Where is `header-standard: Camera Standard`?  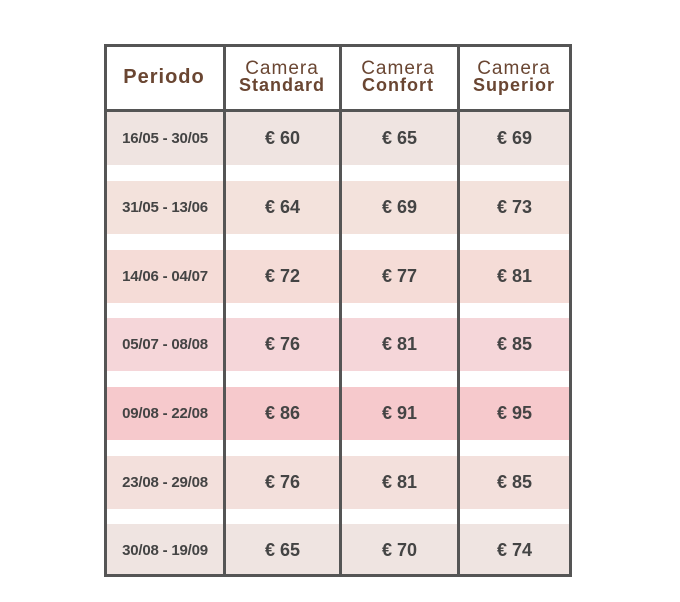
header-standard: Camera Standard is located at coordinates (282, 77).